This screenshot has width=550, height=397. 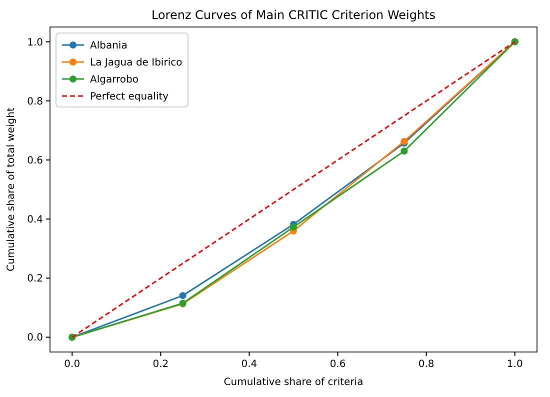 I want to click on x-tick-label: 0.8, so click(x=426, y=364).